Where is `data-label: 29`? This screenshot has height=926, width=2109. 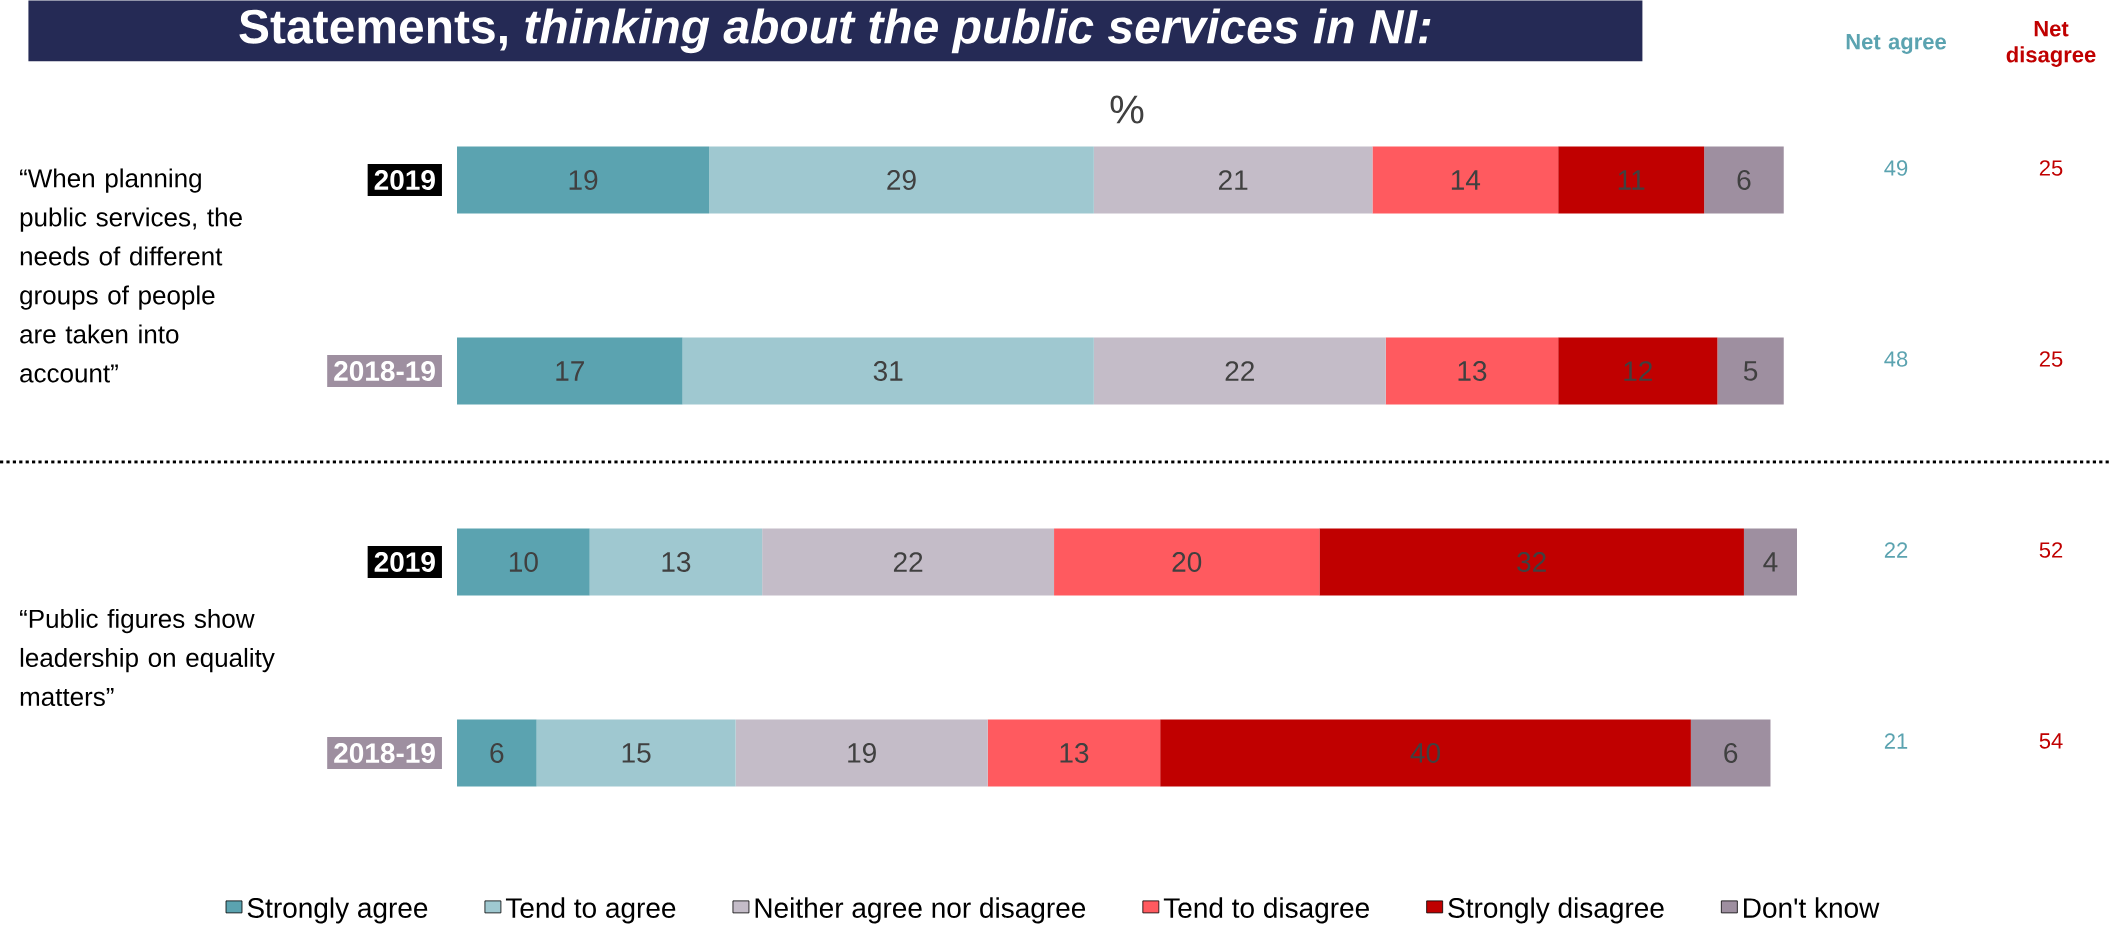 data-label: 29 is located at coordinates (901, 180).